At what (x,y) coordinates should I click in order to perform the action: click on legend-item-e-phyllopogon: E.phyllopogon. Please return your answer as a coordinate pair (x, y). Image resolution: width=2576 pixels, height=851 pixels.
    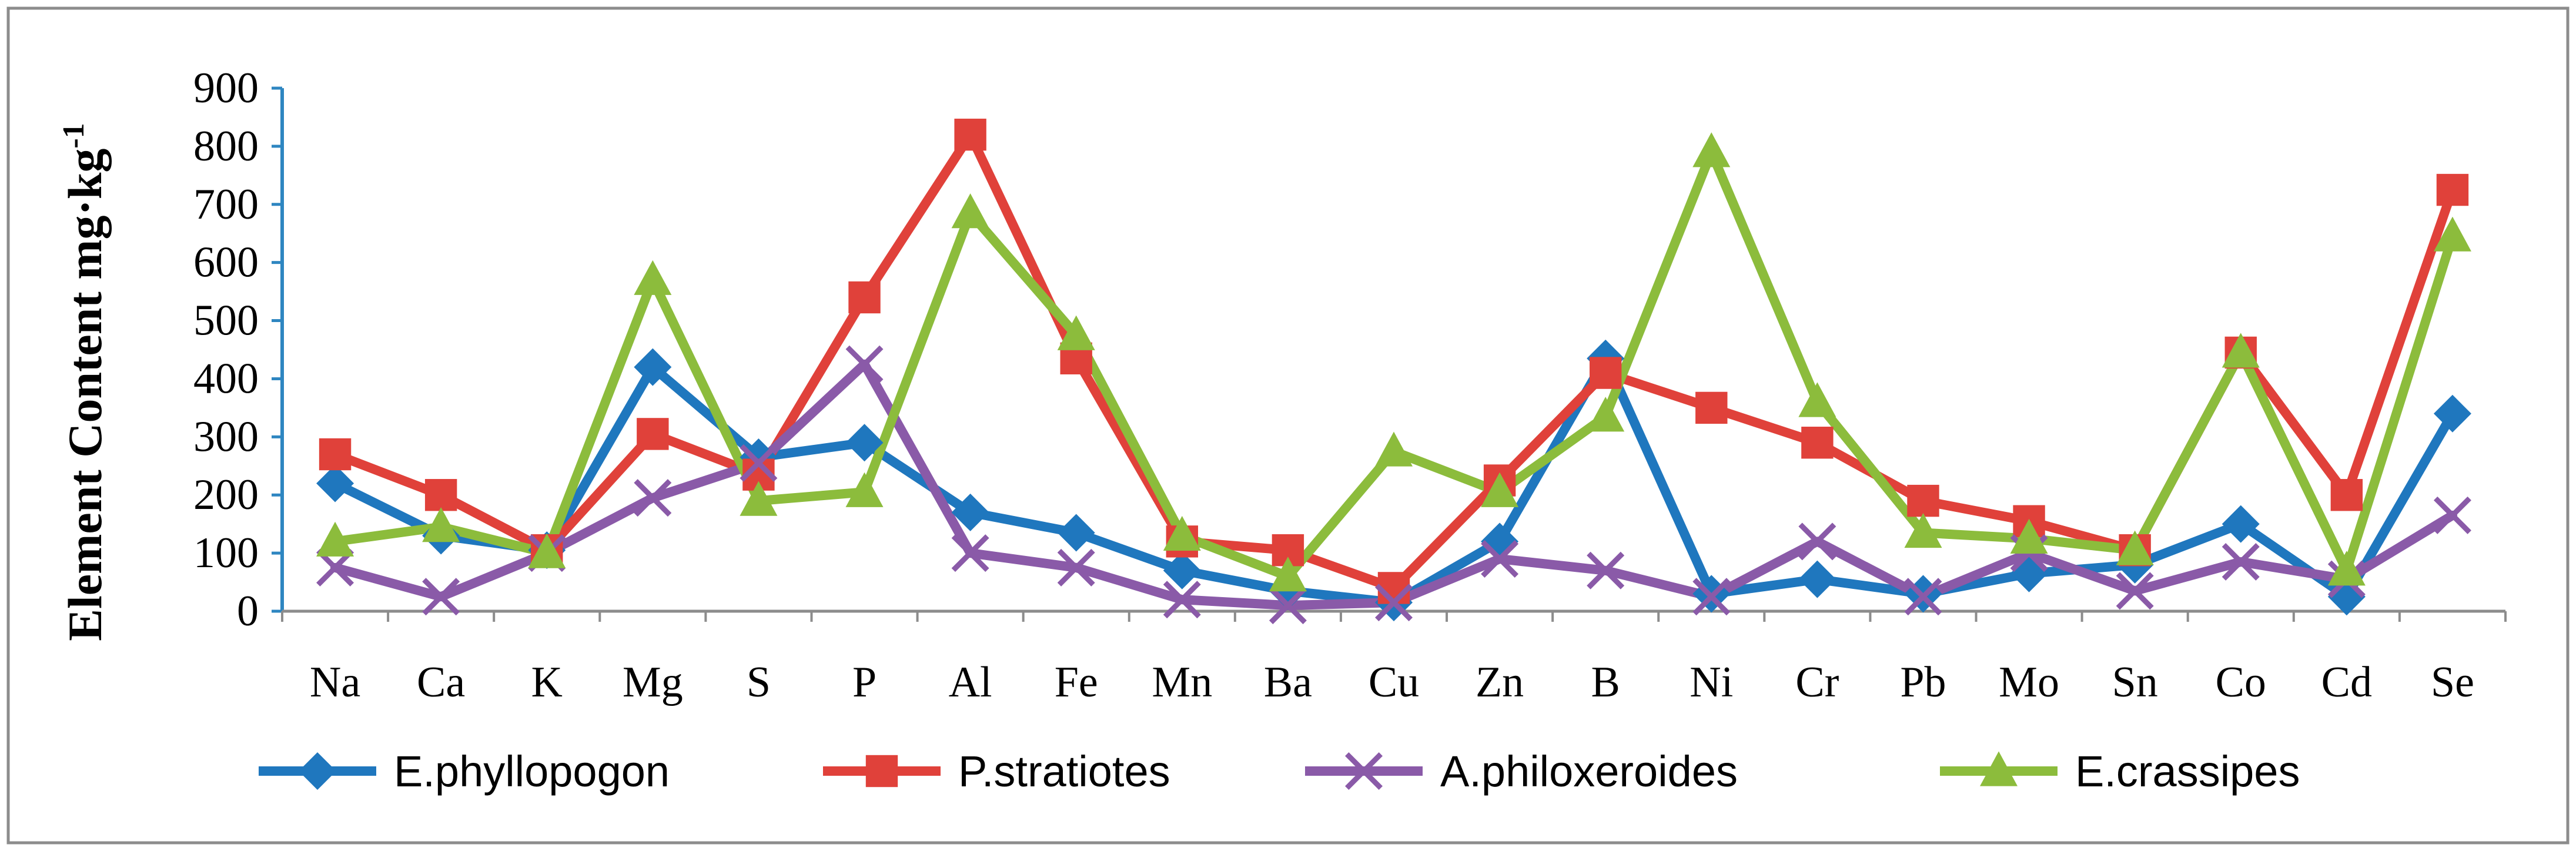
    Looking at the image, I should click on (464, 771).